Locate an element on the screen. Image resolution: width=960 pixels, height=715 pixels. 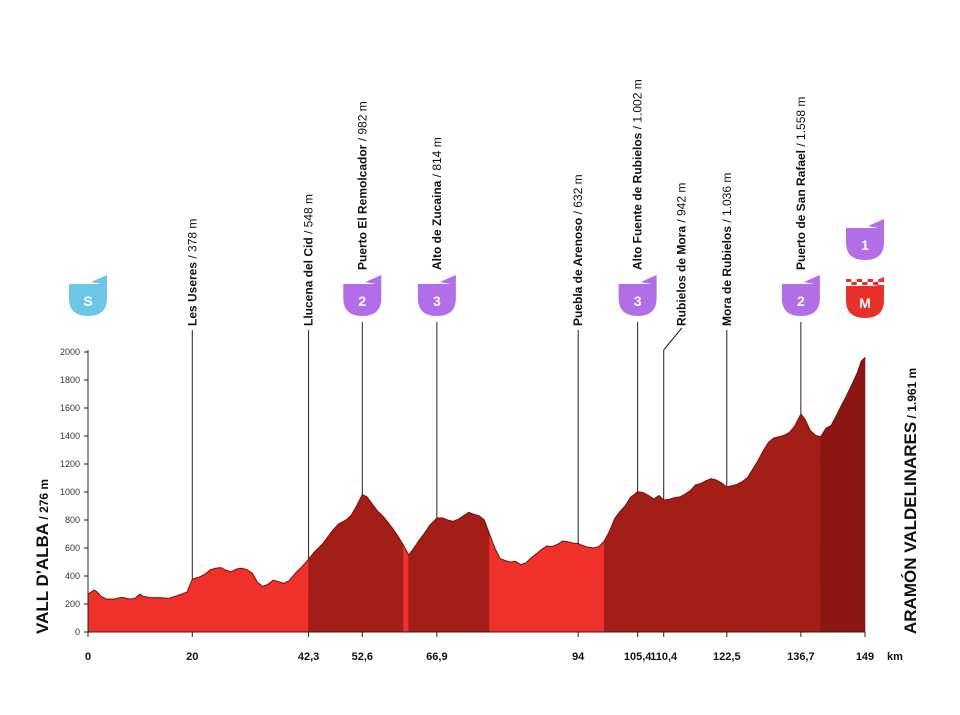
x-tick-label: 0 is located at coordinates (88, 657).